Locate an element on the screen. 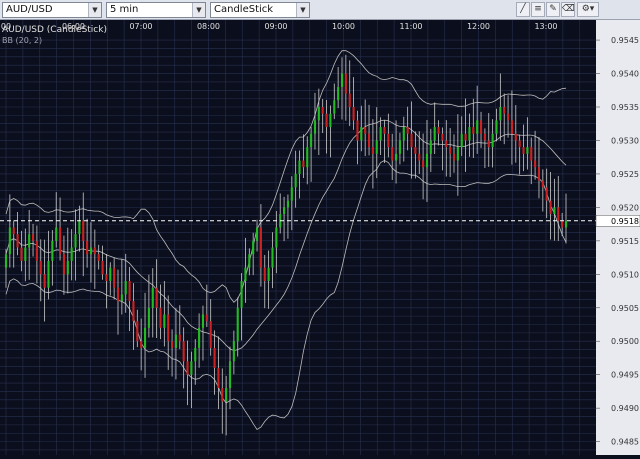 The width and height of the screenshot is (640, 459). y-tick-label: 0.9495 is located at coordinates (625, 375).